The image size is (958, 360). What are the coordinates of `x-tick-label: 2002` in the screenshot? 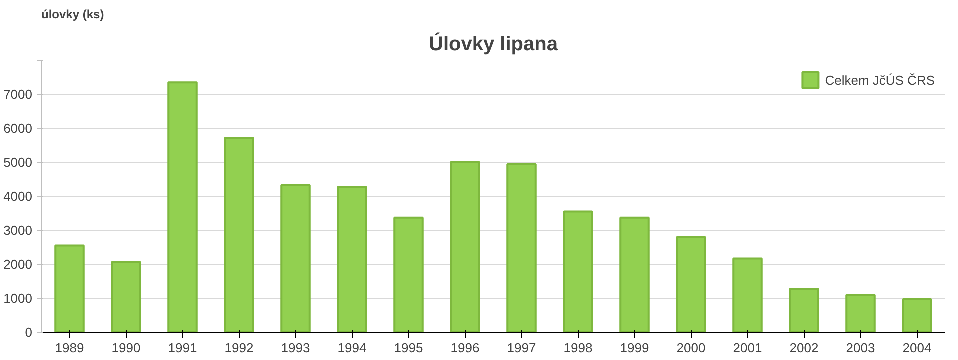 It's located at (804, 348).